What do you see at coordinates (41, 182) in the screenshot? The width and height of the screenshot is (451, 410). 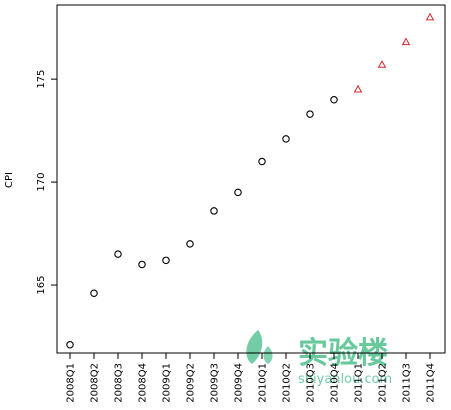 I see `y-tick-label: 170` at bounding box center [41, 182].